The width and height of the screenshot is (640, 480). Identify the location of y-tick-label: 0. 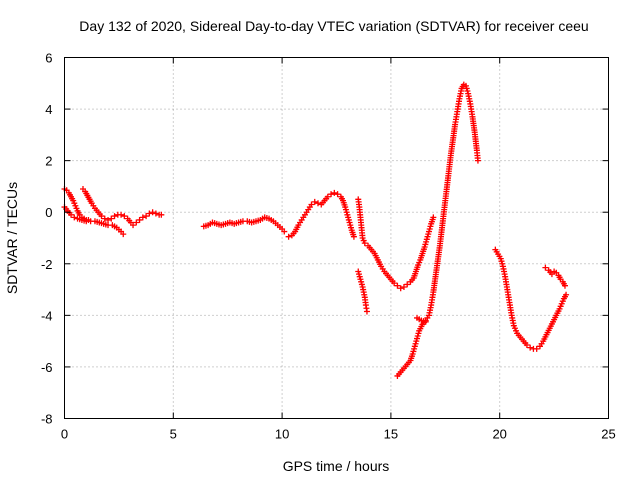
(48, 212).